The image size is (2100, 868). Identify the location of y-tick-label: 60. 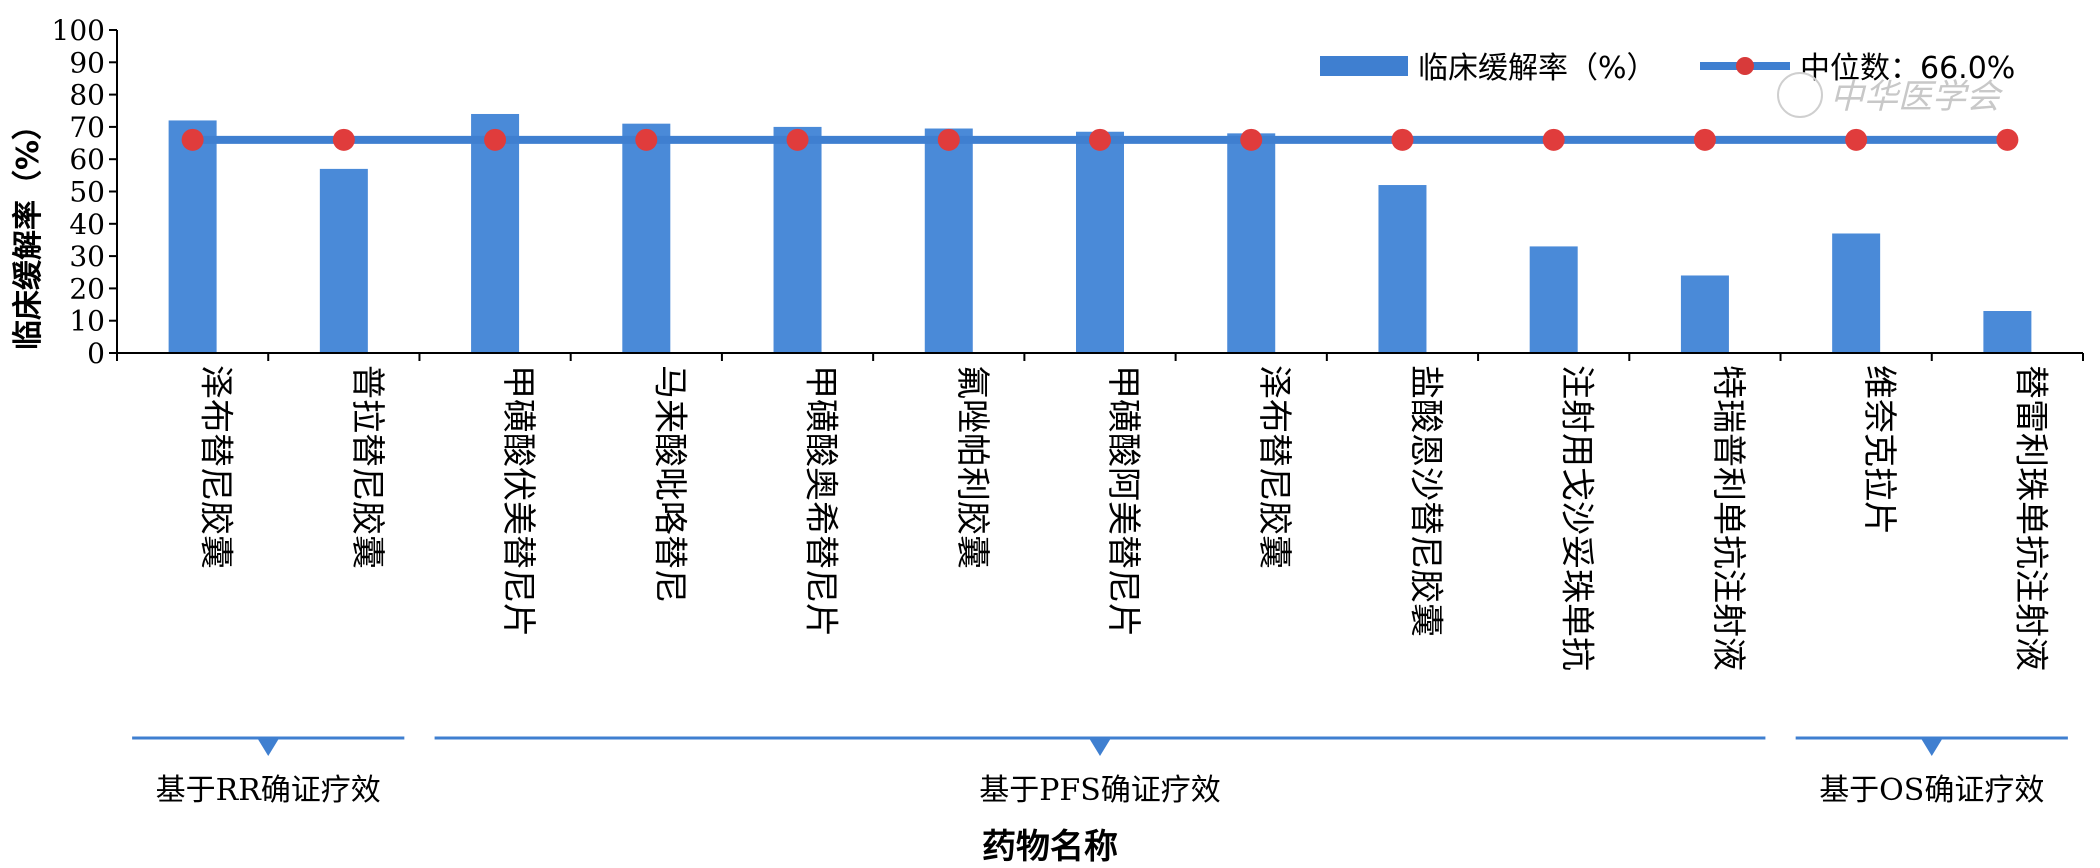
(87, 159).